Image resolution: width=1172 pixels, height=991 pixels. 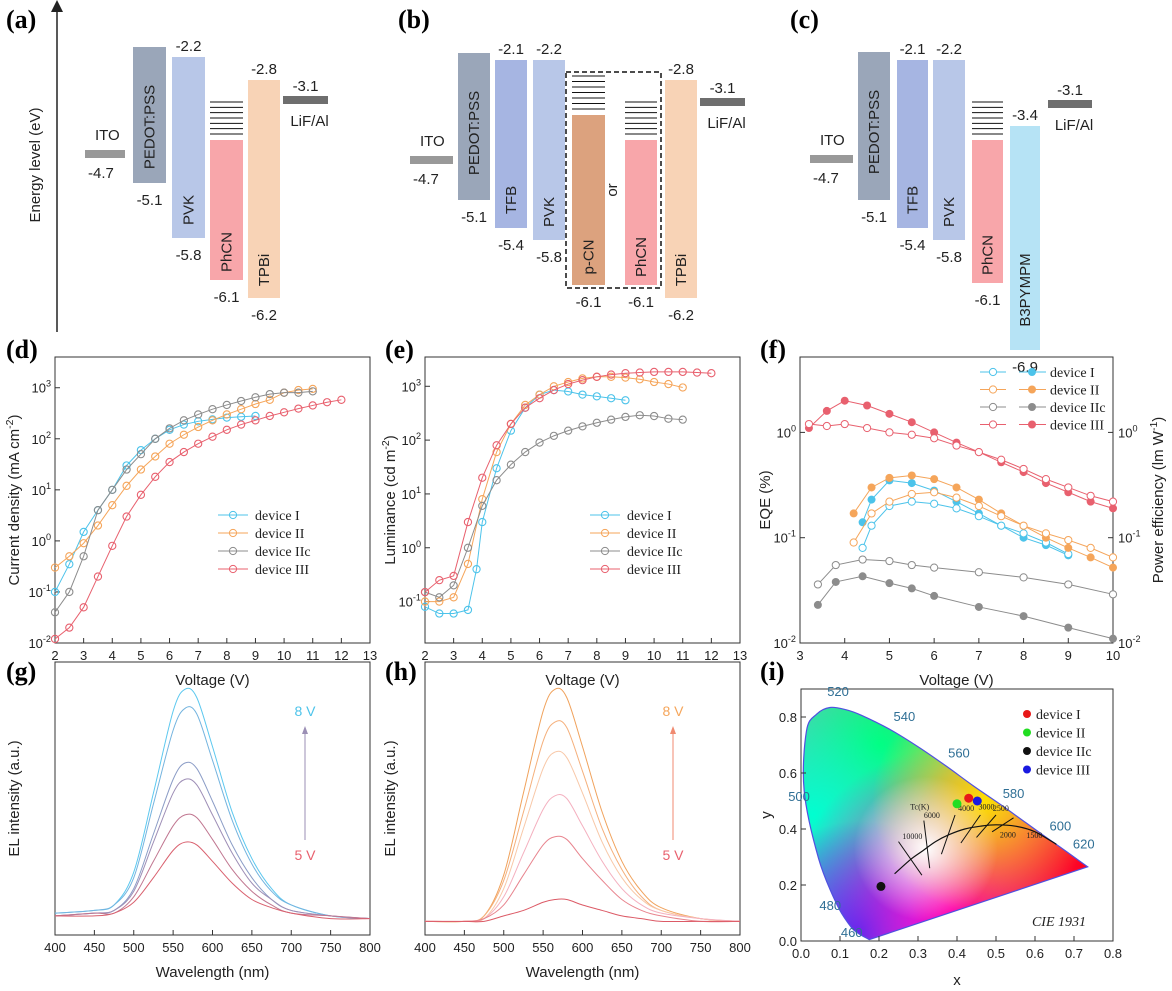 What do you see at coordinates (582, 500) in the screenshot?
I see `plot-frame-e` at bounding box center [582, 500].